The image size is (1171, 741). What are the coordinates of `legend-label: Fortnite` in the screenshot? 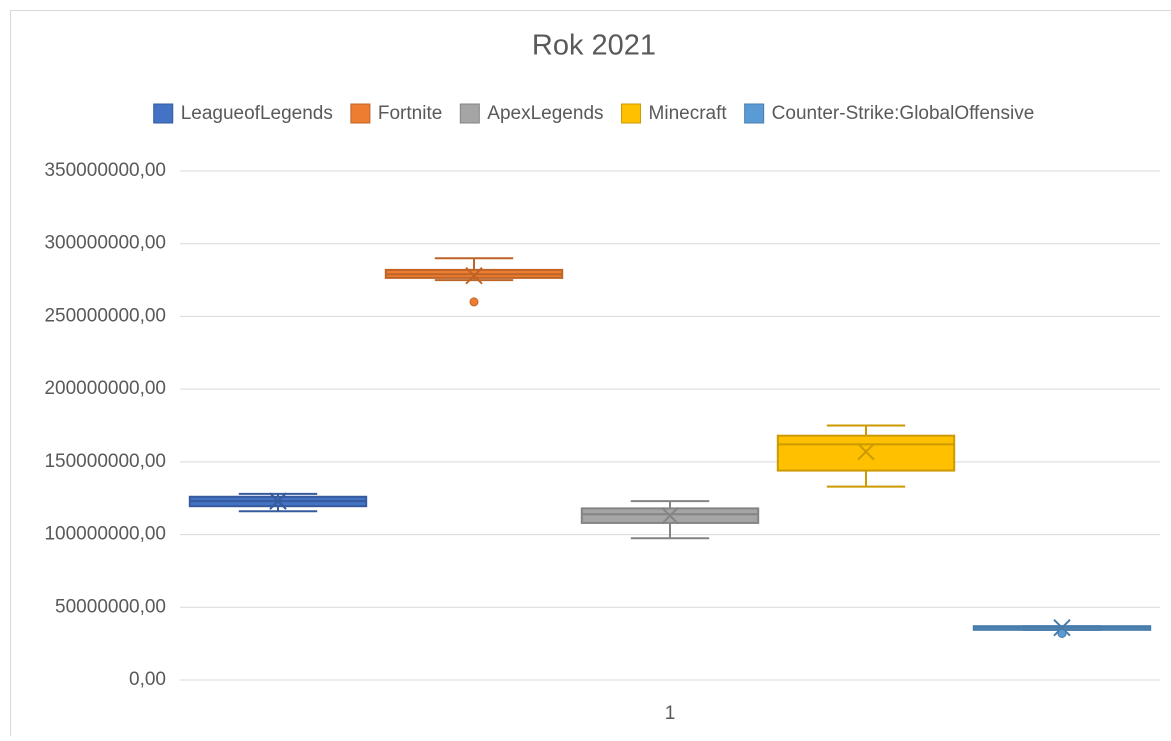 It's located at (410, 113).